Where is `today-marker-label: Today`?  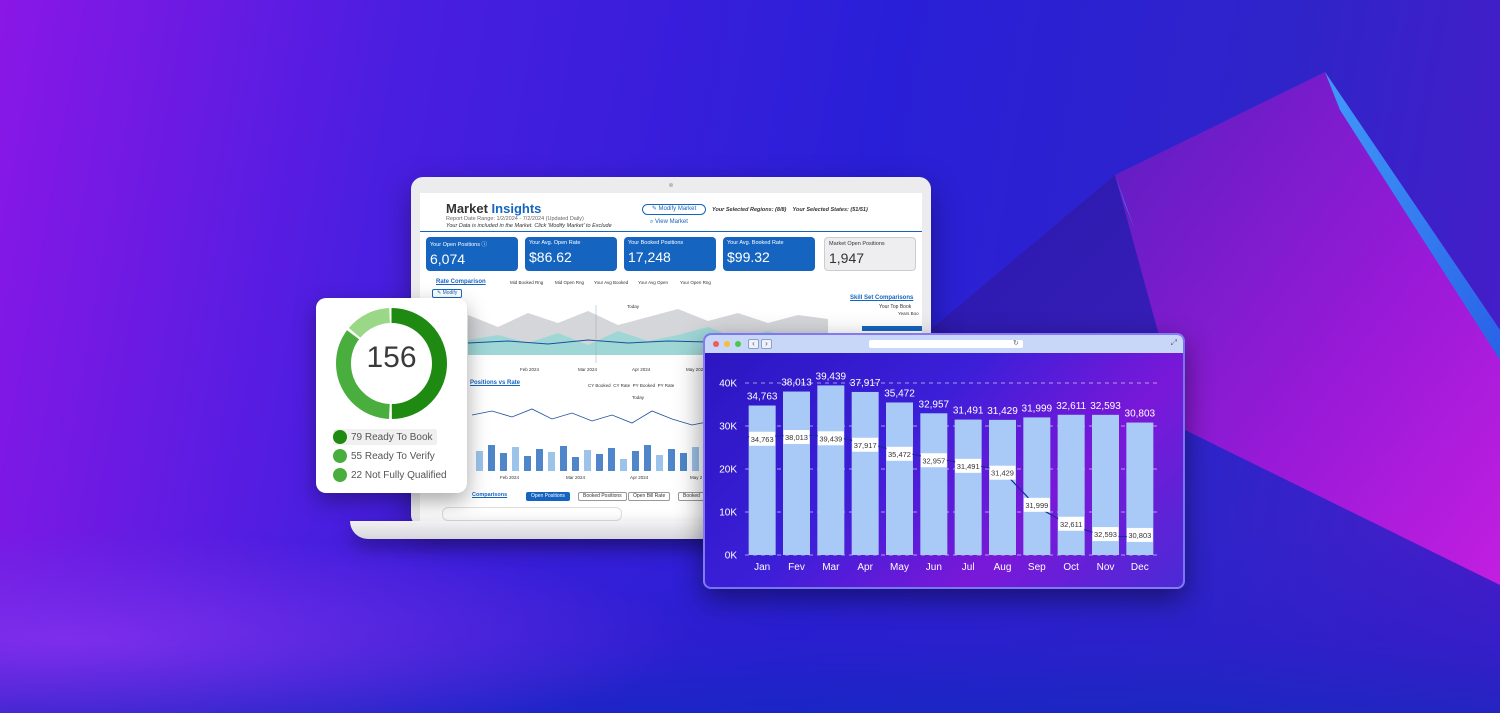 today-marker-label: Today is located at coordinates (638, 397).